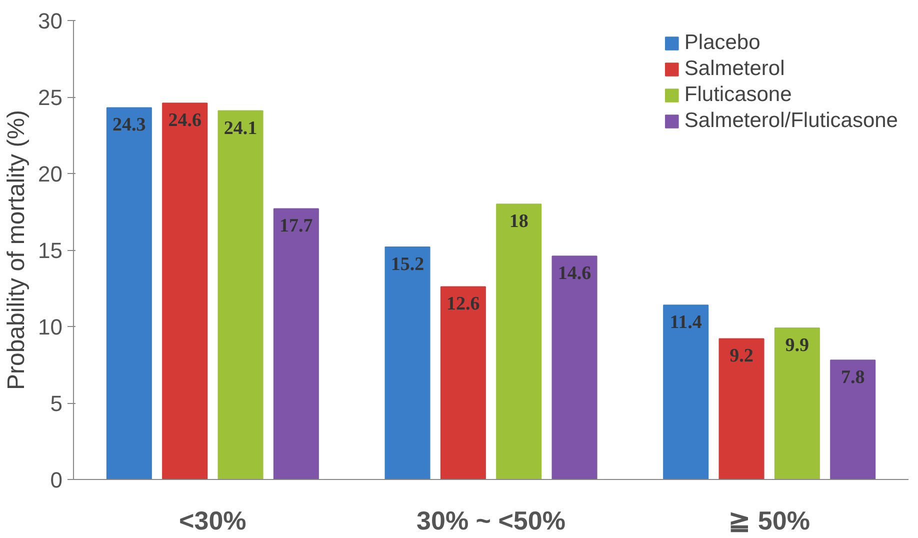  What do you see at coordinates (791, 121) in the screenshot?
I see `legend-label: Salmeterol/Fluticasone` at bounding box center [791, 121].